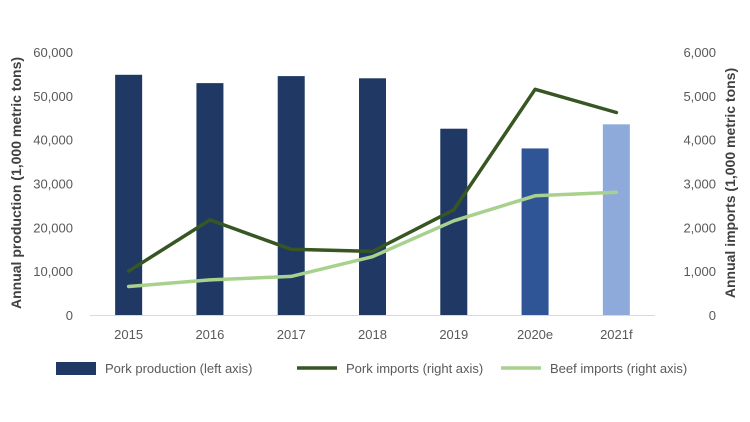 The image size is (750, 422). What do you see at coordinates (76, 368) in the screenshot?
I see `legend-swatch-pork-production` at bounding box center [76, 368].